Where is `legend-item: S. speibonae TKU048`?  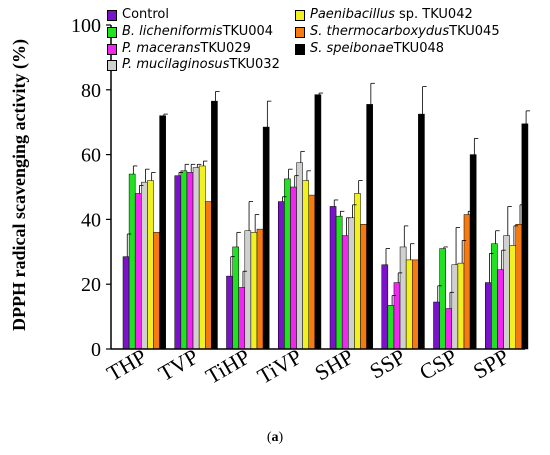
legend-item: S. speibonae TKU048 is located at coordinates (369, 49).